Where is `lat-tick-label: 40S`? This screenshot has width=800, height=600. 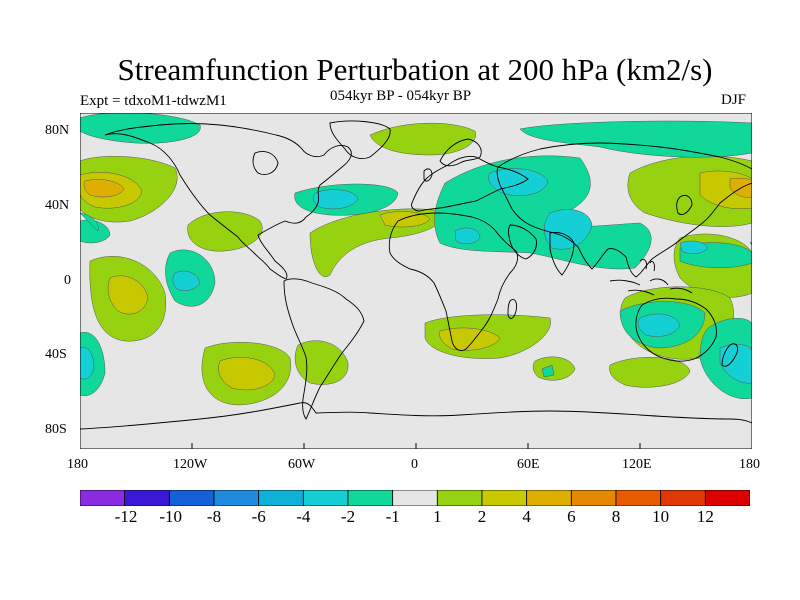 lat-tick-label: 40S is located at coordinates (56, 354).